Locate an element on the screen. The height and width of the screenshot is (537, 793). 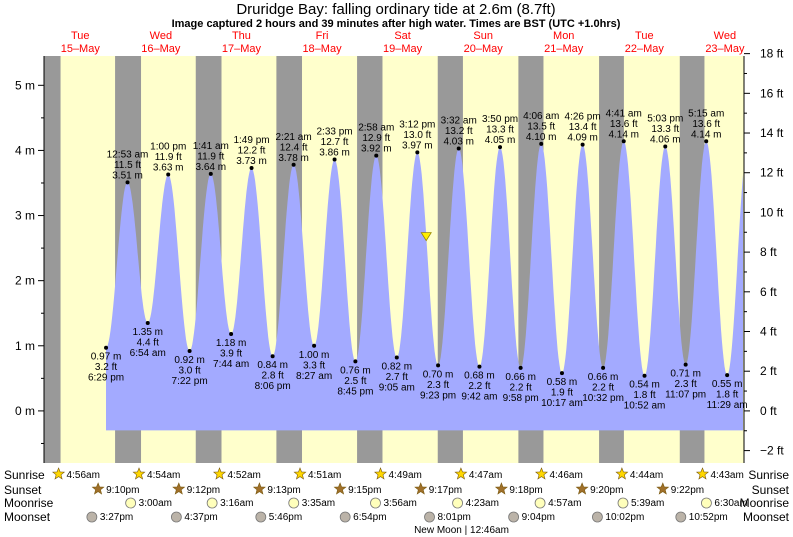
low-tide-time: 7:22 pm is located at coordinates (190, 381).